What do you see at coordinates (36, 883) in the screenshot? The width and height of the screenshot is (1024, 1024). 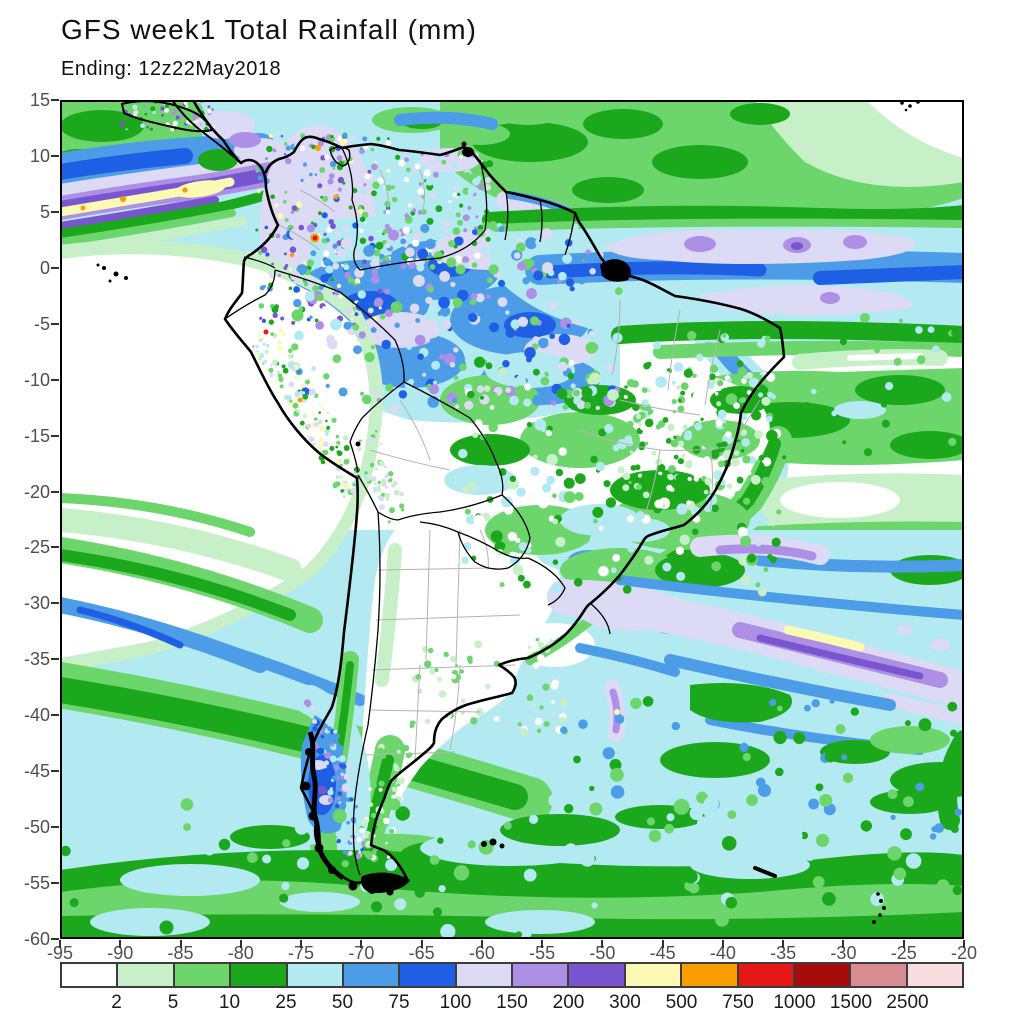 I see `y-tick-label: -55` at bounding box center [36, 883].